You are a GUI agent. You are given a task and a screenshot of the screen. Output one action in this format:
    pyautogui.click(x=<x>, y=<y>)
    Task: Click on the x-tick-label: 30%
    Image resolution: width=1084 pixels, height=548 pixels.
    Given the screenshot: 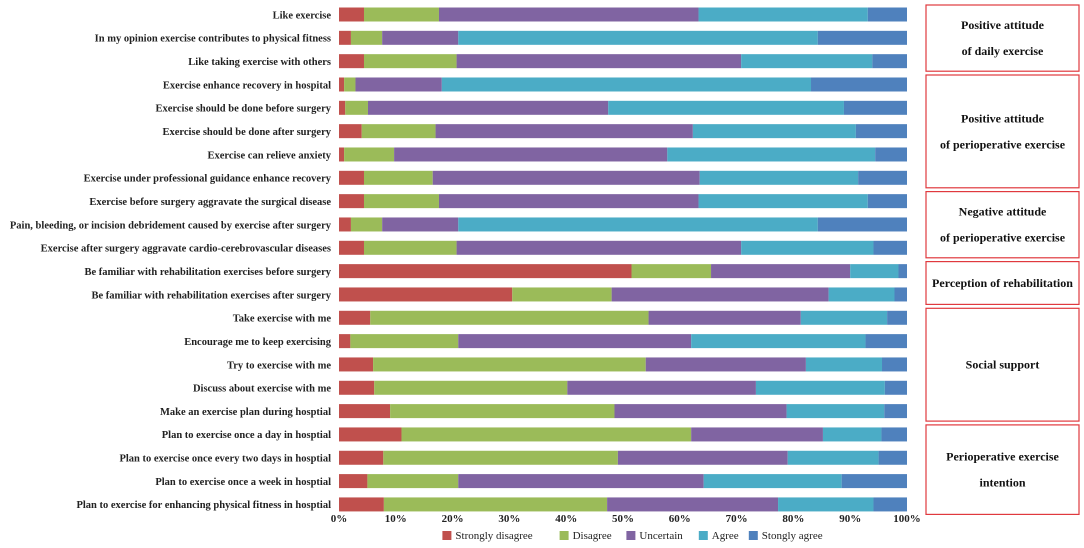 What is the action you would take?
    pyautogui.click(x=509, y=519)
    